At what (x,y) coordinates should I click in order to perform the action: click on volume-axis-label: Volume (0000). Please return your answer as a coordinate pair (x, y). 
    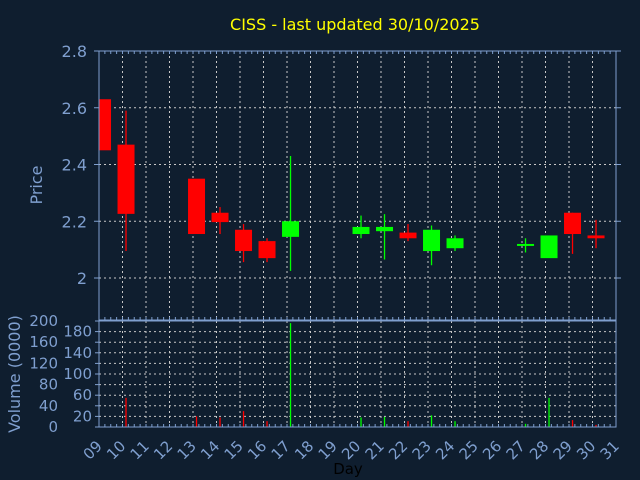
    Looking at the image, I should click on (14, 374).